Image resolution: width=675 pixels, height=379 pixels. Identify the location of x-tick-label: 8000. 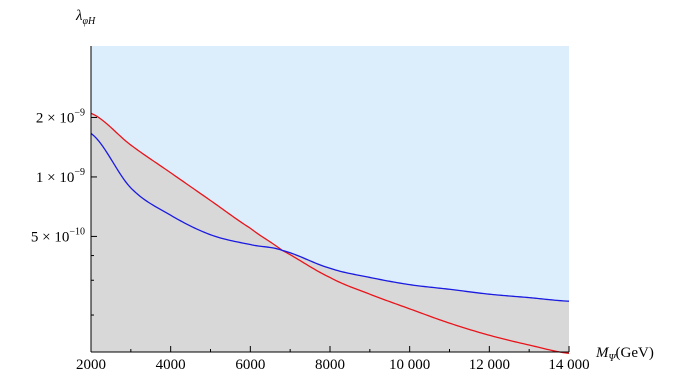
(330, 365).